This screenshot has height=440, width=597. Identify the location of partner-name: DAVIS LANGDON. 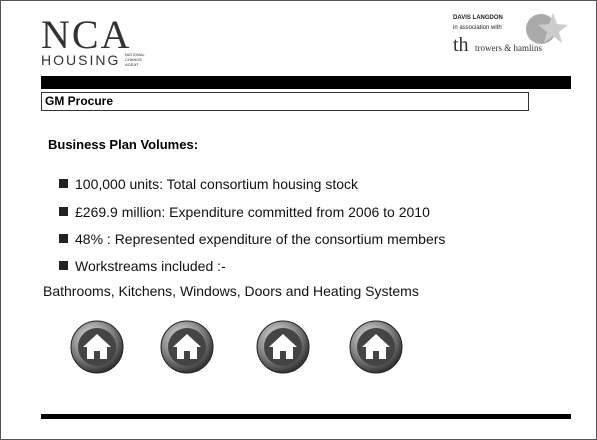
(478, 18).